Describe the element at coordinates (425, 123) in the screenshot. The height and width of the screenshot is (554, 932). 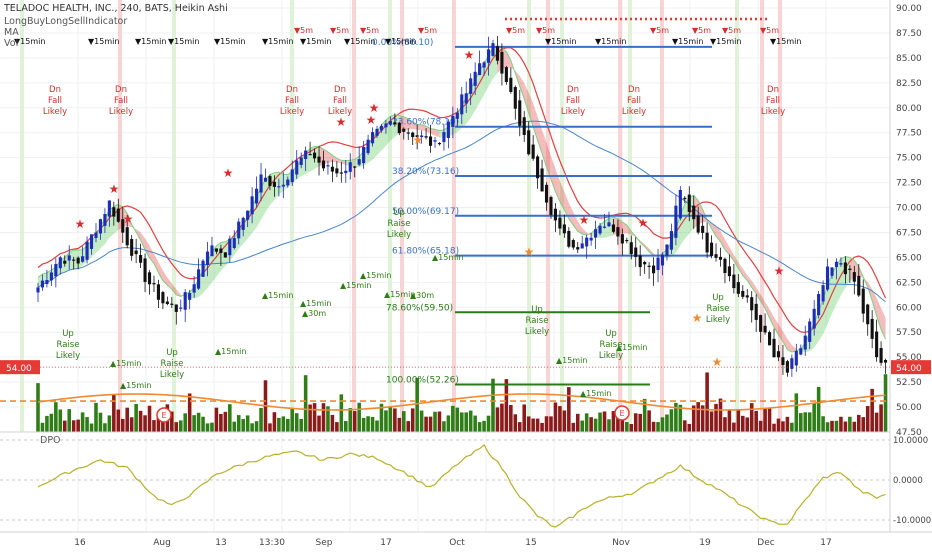
I see `fib-level-label: 23.60%(78.10)` at that location.